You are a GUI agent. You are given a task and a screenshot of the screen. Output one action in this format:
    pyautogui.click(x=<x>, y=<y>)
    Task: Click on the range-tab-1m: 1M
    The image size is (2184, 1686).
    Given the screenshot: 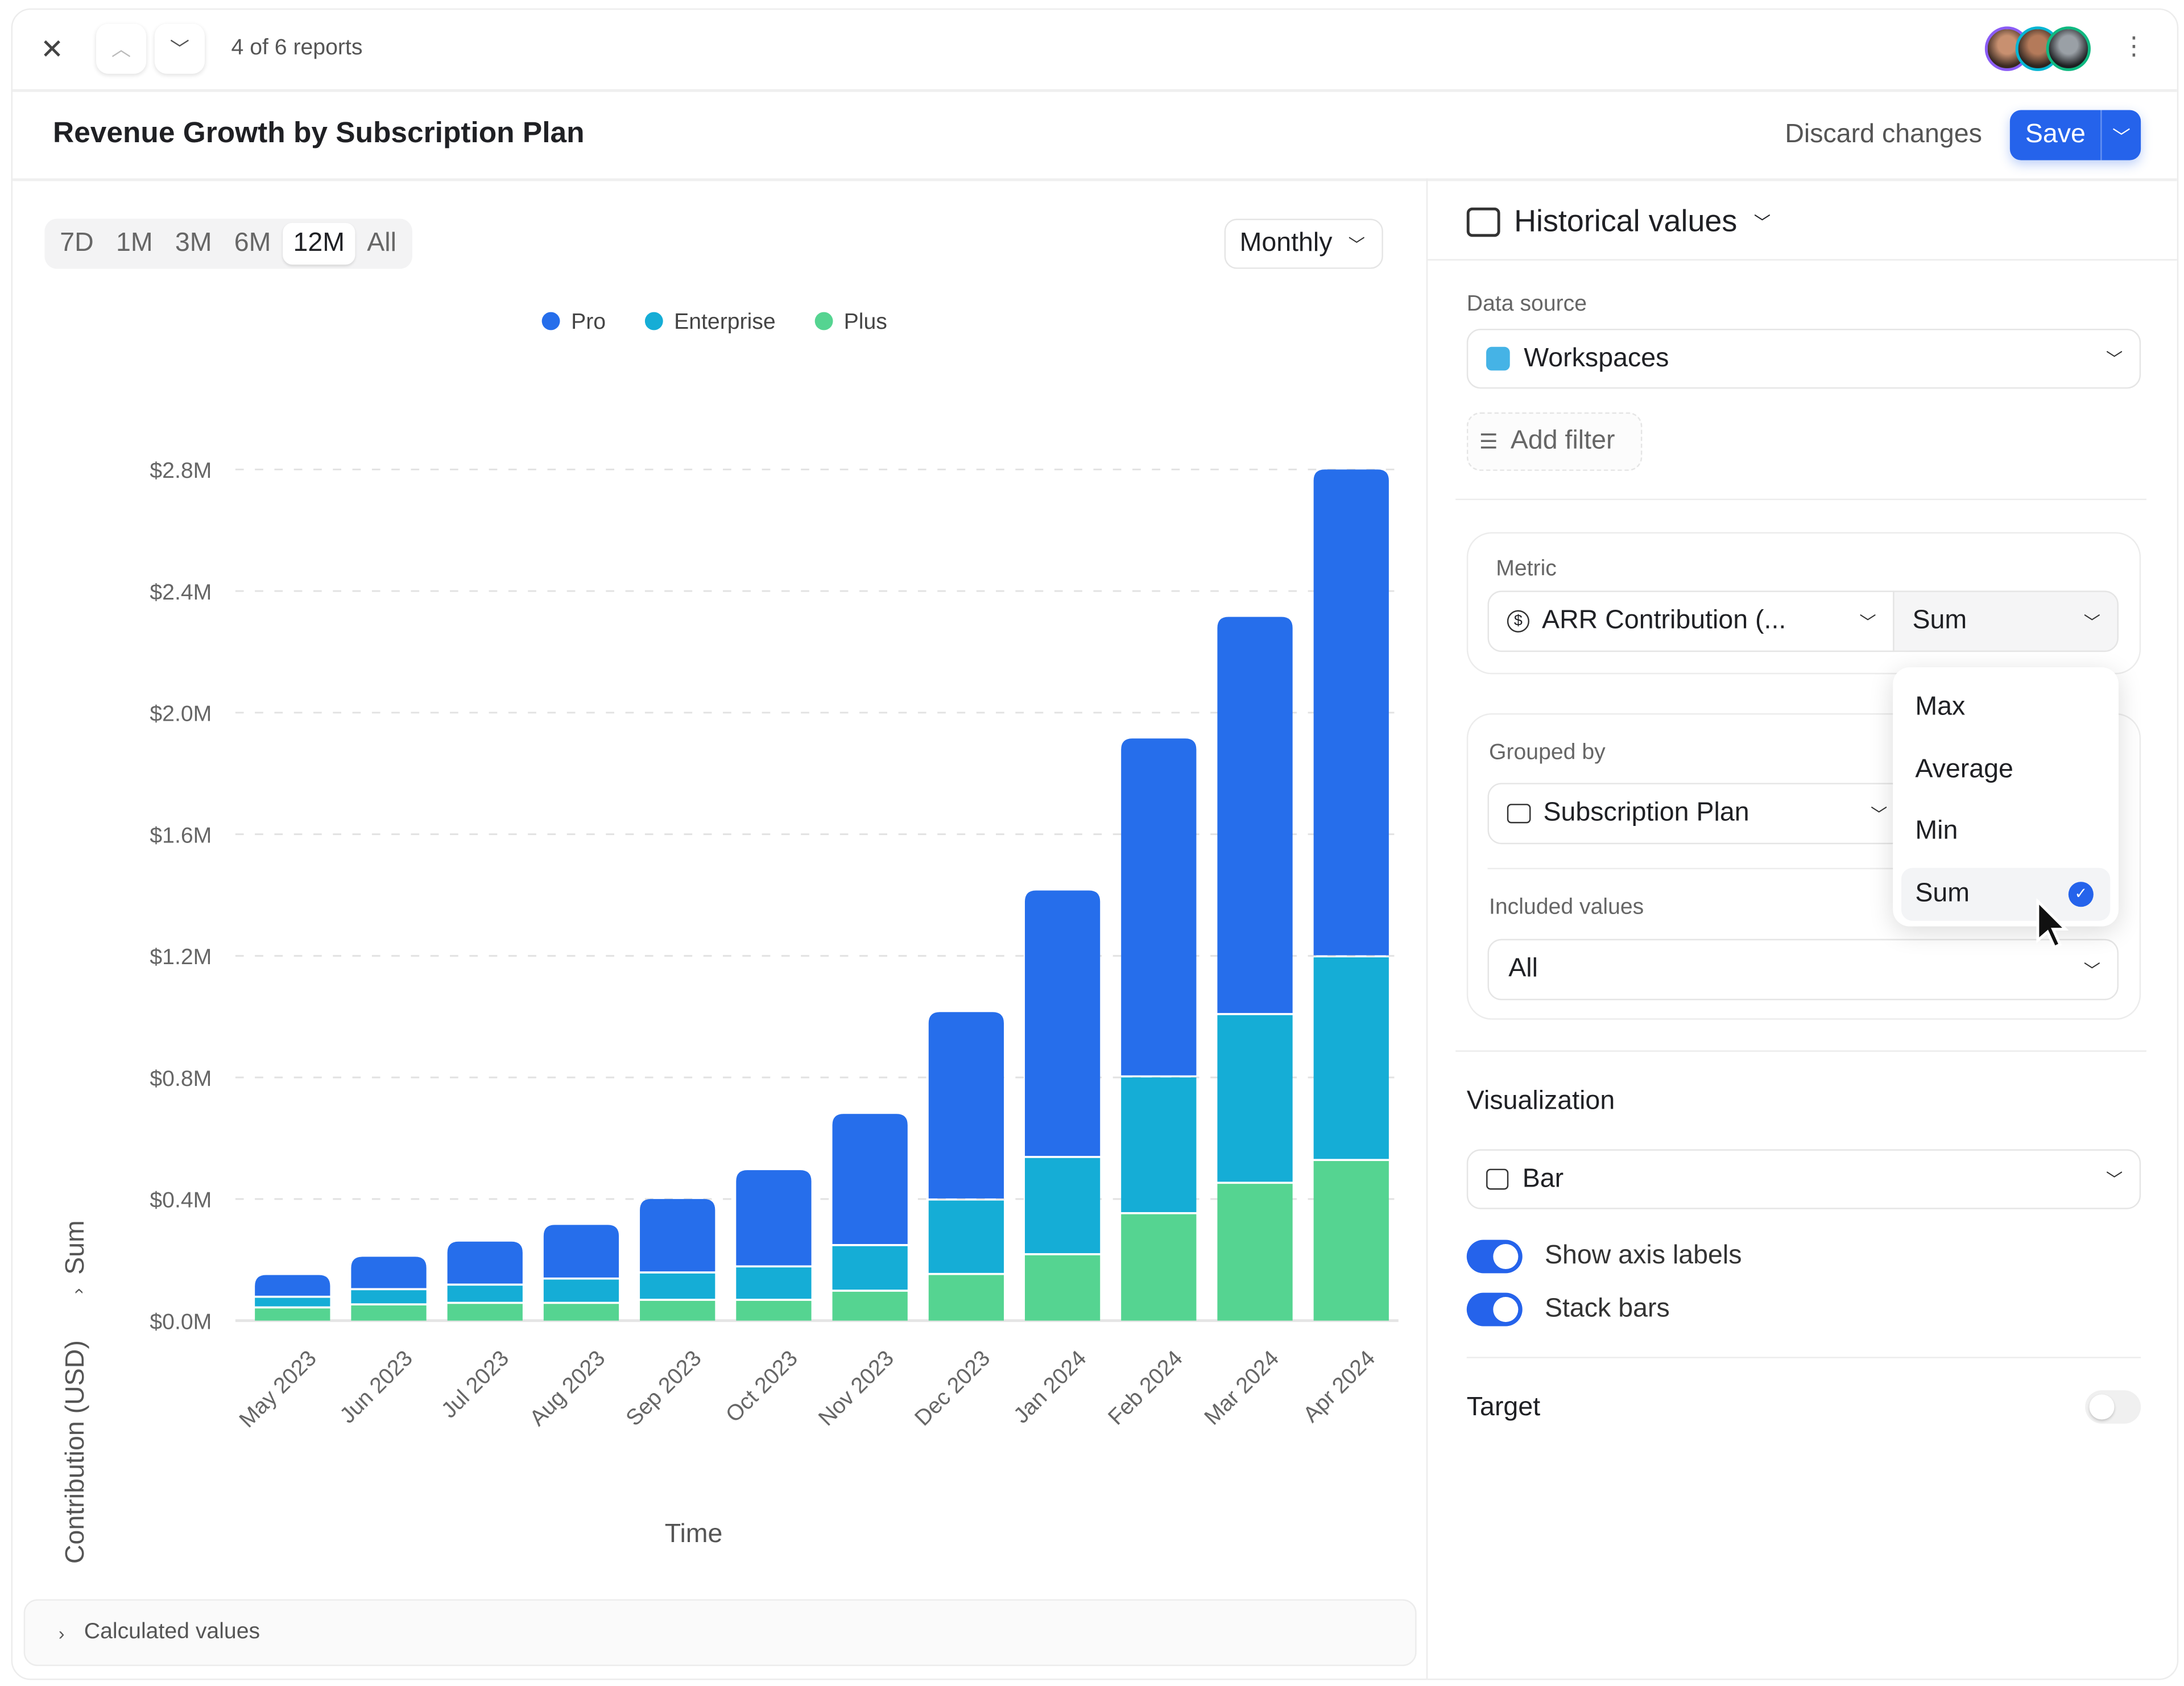 What is the action you would take?
    pyautogui.click(x=134, y=243)
    